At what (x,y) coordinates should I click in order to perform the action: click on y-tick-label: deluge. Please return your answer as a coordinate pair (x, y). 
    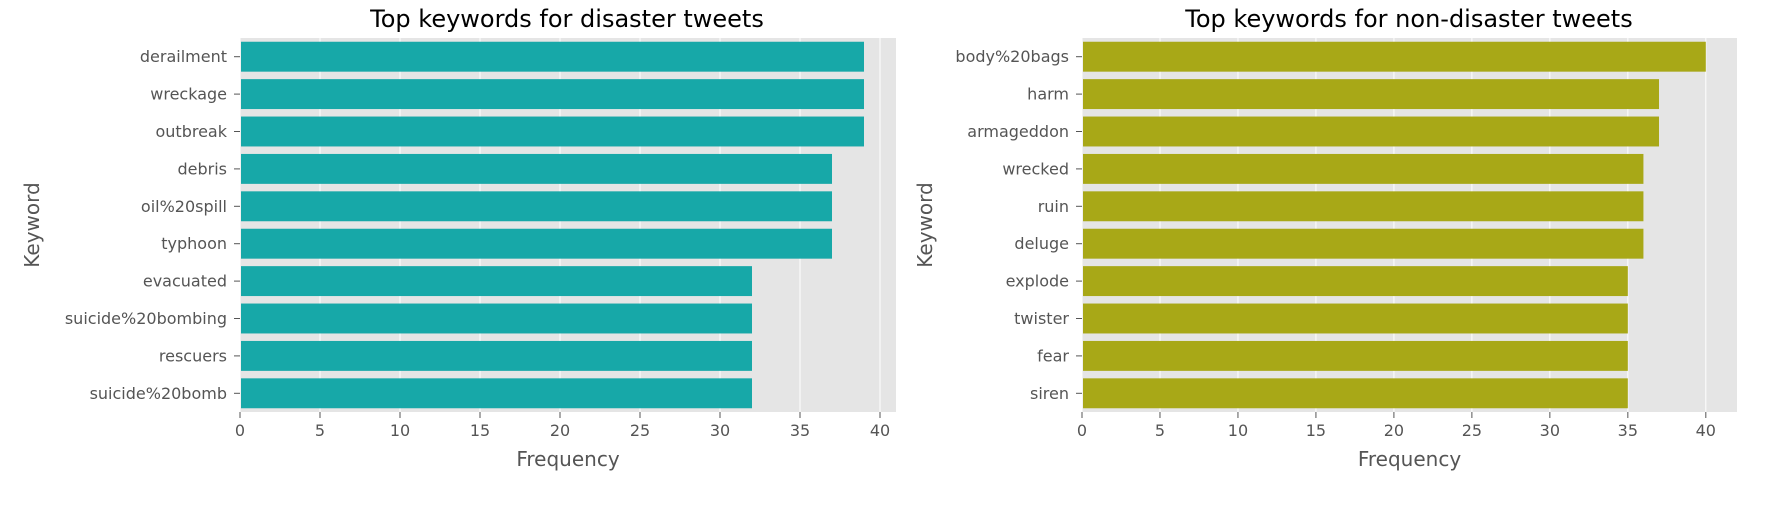
    Looking at the image, I should click on (1041, 243).